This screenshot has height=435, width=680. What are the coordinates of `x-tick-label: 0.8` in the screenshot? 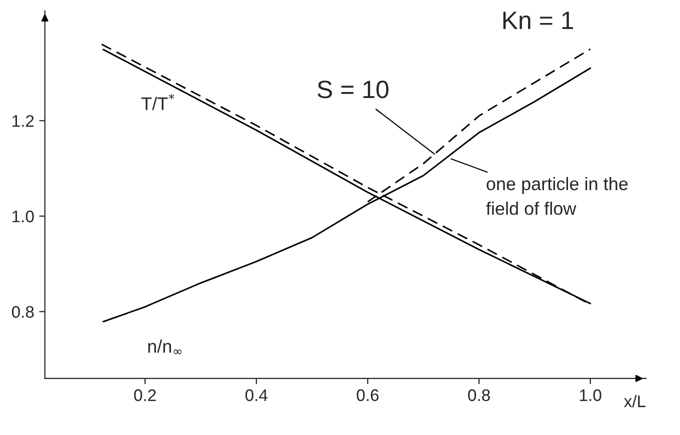 It's located at (479, 395).